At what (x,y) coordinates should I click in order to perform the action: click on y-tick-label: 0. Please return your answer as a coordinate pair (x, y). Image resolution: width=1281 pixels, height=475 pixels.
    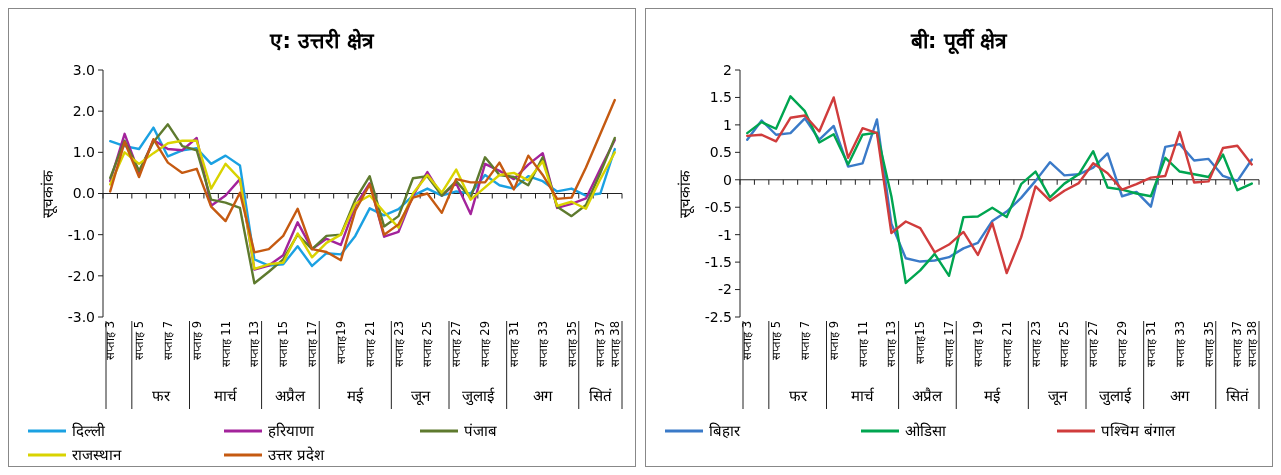
    Looking at the image, I should click on (727, 179).